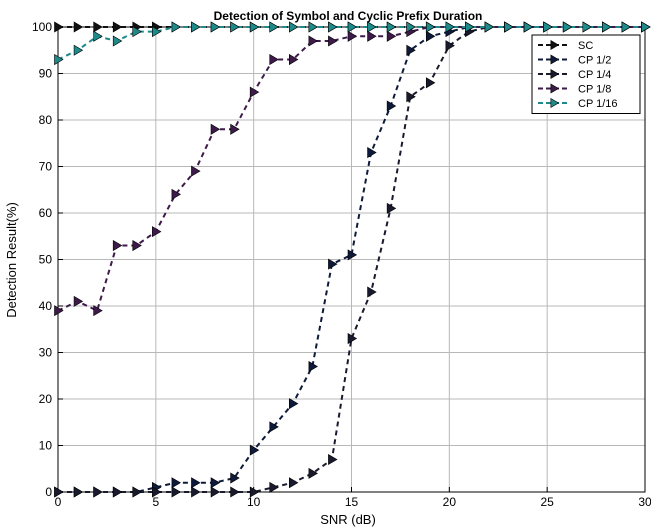 This screenshot has width=651, height=528. I want to click on legend: SC CP 1/2 CP 1/4 CP 1/8 CP 1/16, so click(586, 74).